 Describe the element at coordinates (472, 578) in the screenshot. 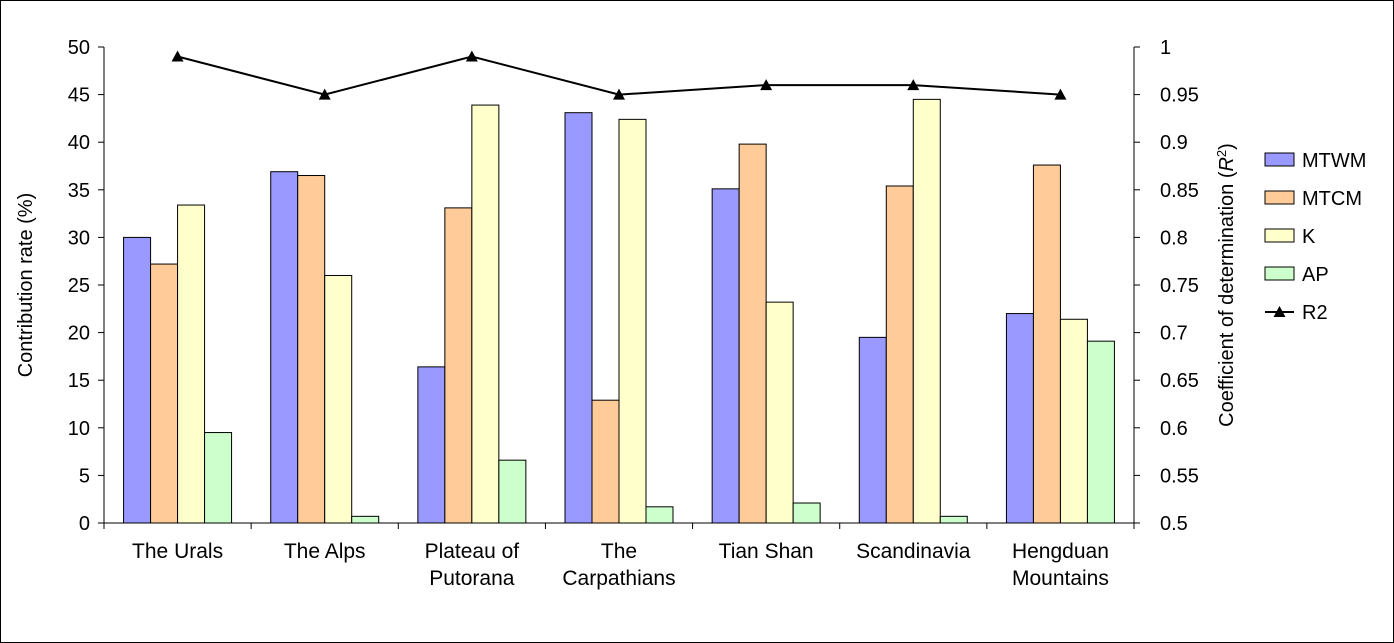

I see `category-label: Putorana` at that location.